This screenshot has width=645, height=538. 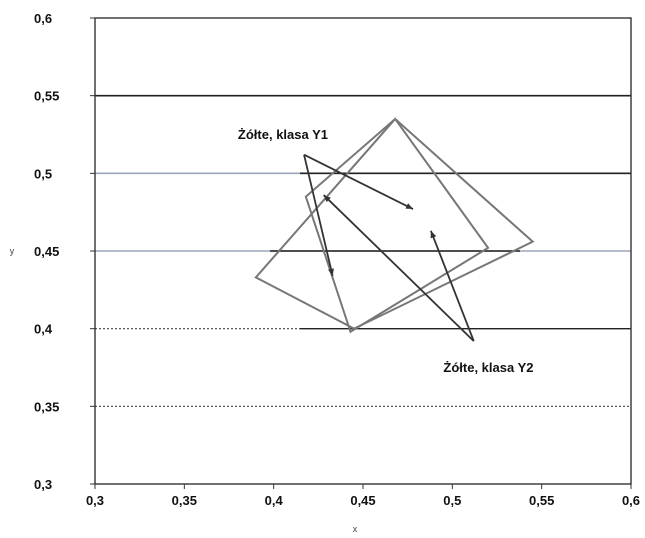 I want to click on x-tick-label: 0,4, so click(x=274, y=500).